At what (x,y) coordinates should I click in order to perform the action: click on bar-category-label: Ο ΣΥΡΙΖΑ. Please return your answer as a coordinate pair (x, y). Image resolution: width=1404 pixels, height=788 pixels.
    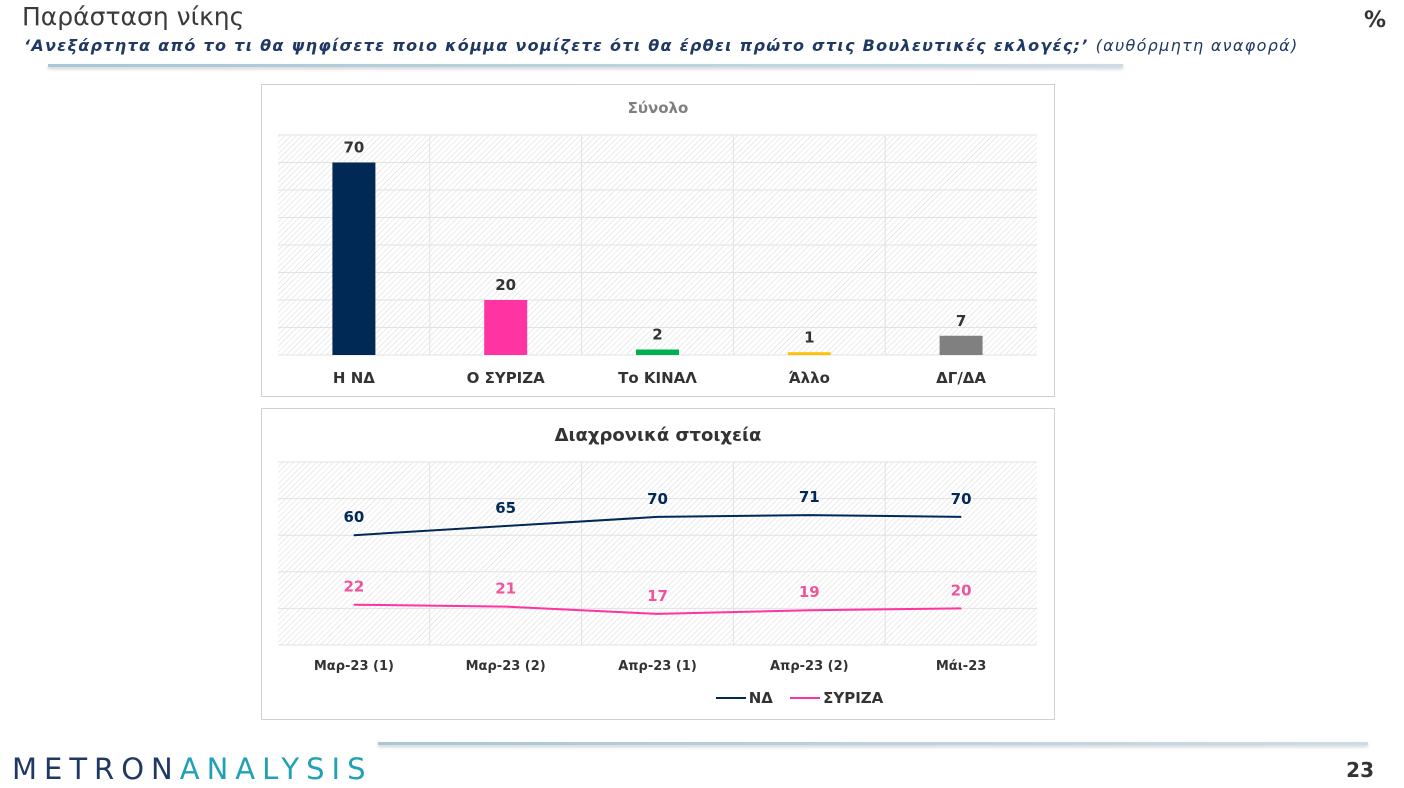
    Looking at the image, I should click on (506, 378).